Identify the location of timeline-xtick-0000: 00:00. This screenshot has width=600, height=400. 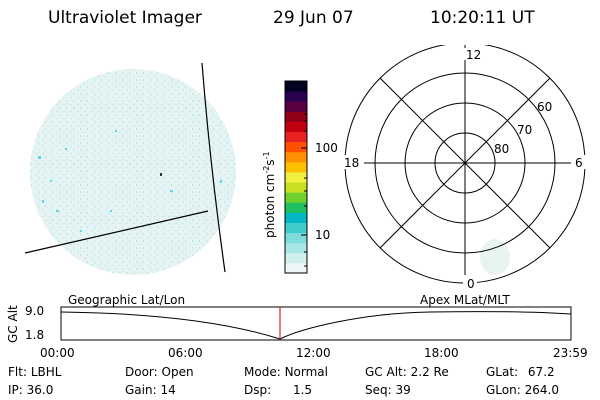
(57, 353).